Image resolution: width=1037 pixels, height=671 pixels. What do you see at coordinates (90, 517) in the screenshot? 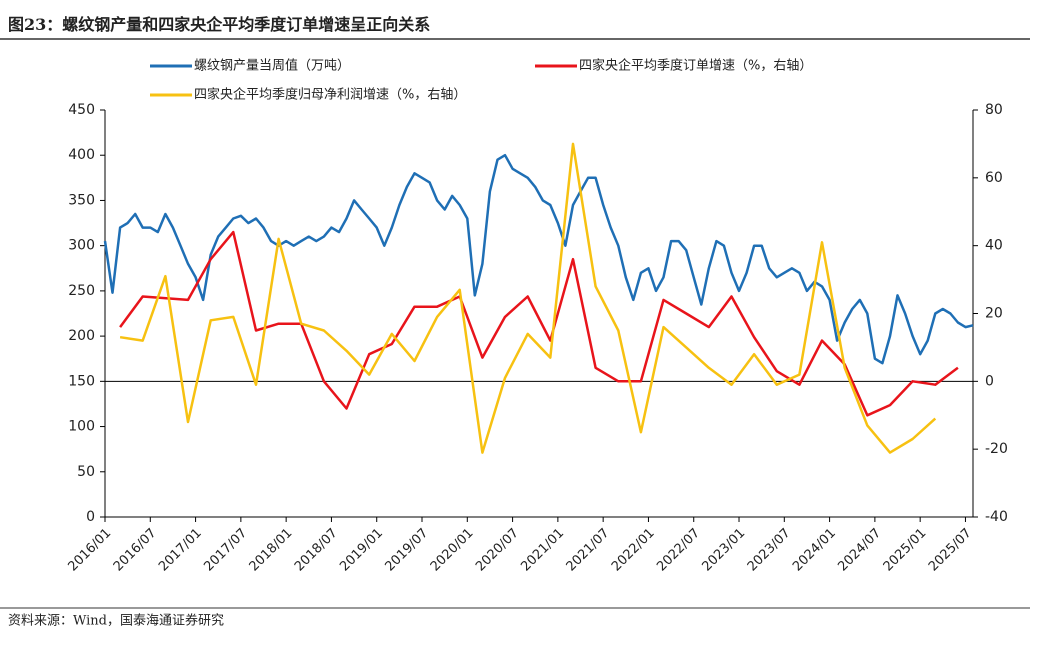
I see `y-tick-label: 0` at bounding box center [90, 517].